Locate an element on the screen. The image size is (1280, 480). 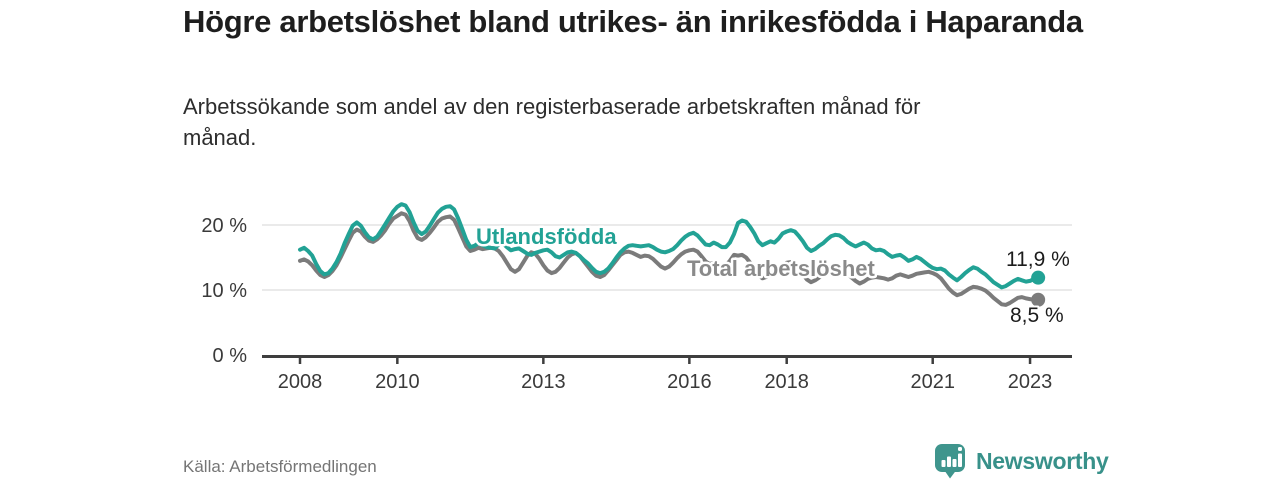
x-axis-tick-label: 2013 is located at coordinates (543, 382).